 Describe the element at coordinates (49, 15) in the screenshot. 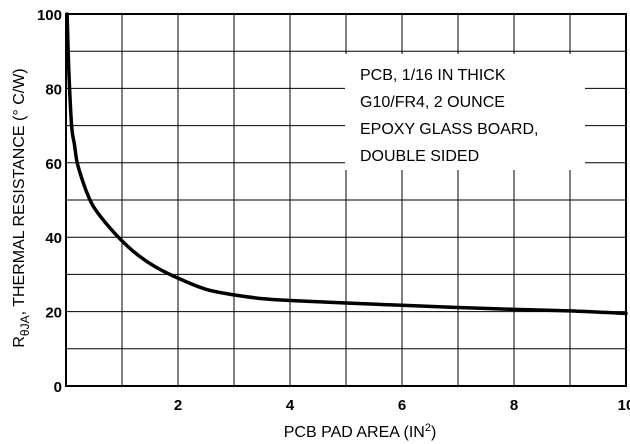

I see `y-tick-label: 100` at that location.